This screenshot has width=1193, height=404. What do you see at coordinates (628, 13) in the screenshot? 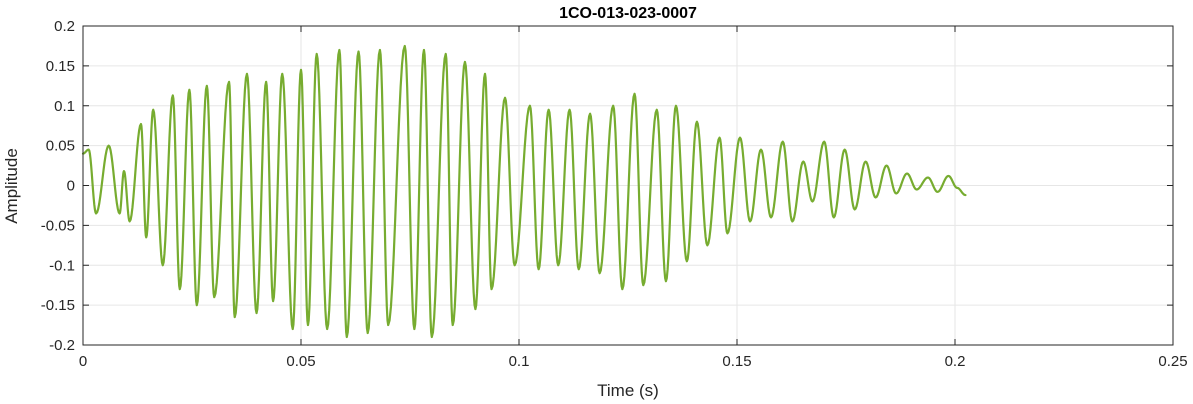
I see `chart-title: 1CO-013-023-0007` at bounding box center [628, 13].